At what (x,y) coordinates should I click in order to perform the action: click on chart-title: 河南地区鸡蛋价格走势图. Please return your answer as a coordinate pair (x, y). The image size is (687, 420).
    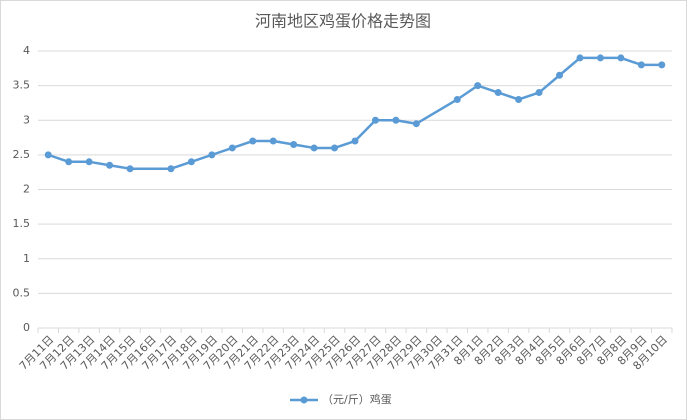
    Looking at the image, I should click on (343, 21).